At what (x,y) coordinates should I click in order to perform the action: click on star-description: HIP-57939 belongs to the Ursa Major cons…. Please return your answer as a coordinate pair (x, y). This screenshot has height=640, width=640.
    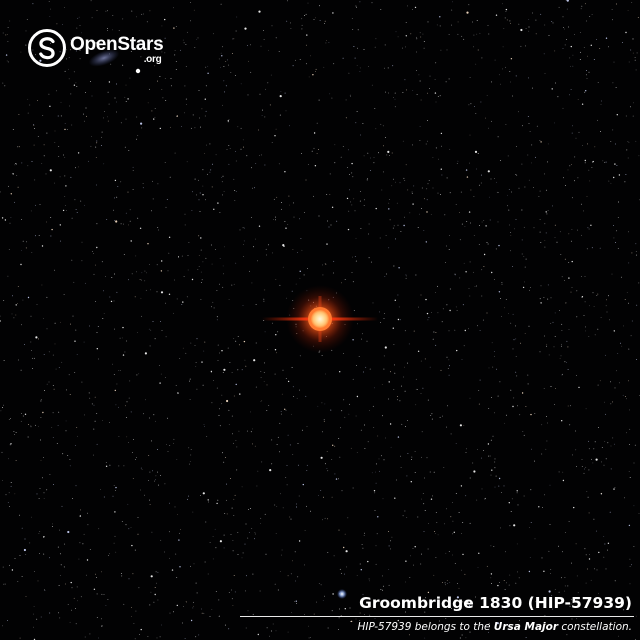
    Looking at the image, I should click on (436, 627).